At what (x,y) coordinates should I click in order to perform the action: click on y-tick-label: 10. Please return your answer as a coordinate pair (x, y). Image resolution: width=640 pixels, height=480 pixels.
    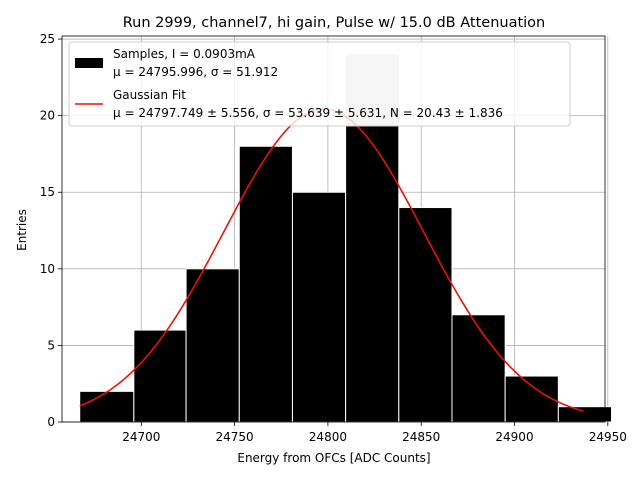
    Looking at the image, I should click on (47, 269).